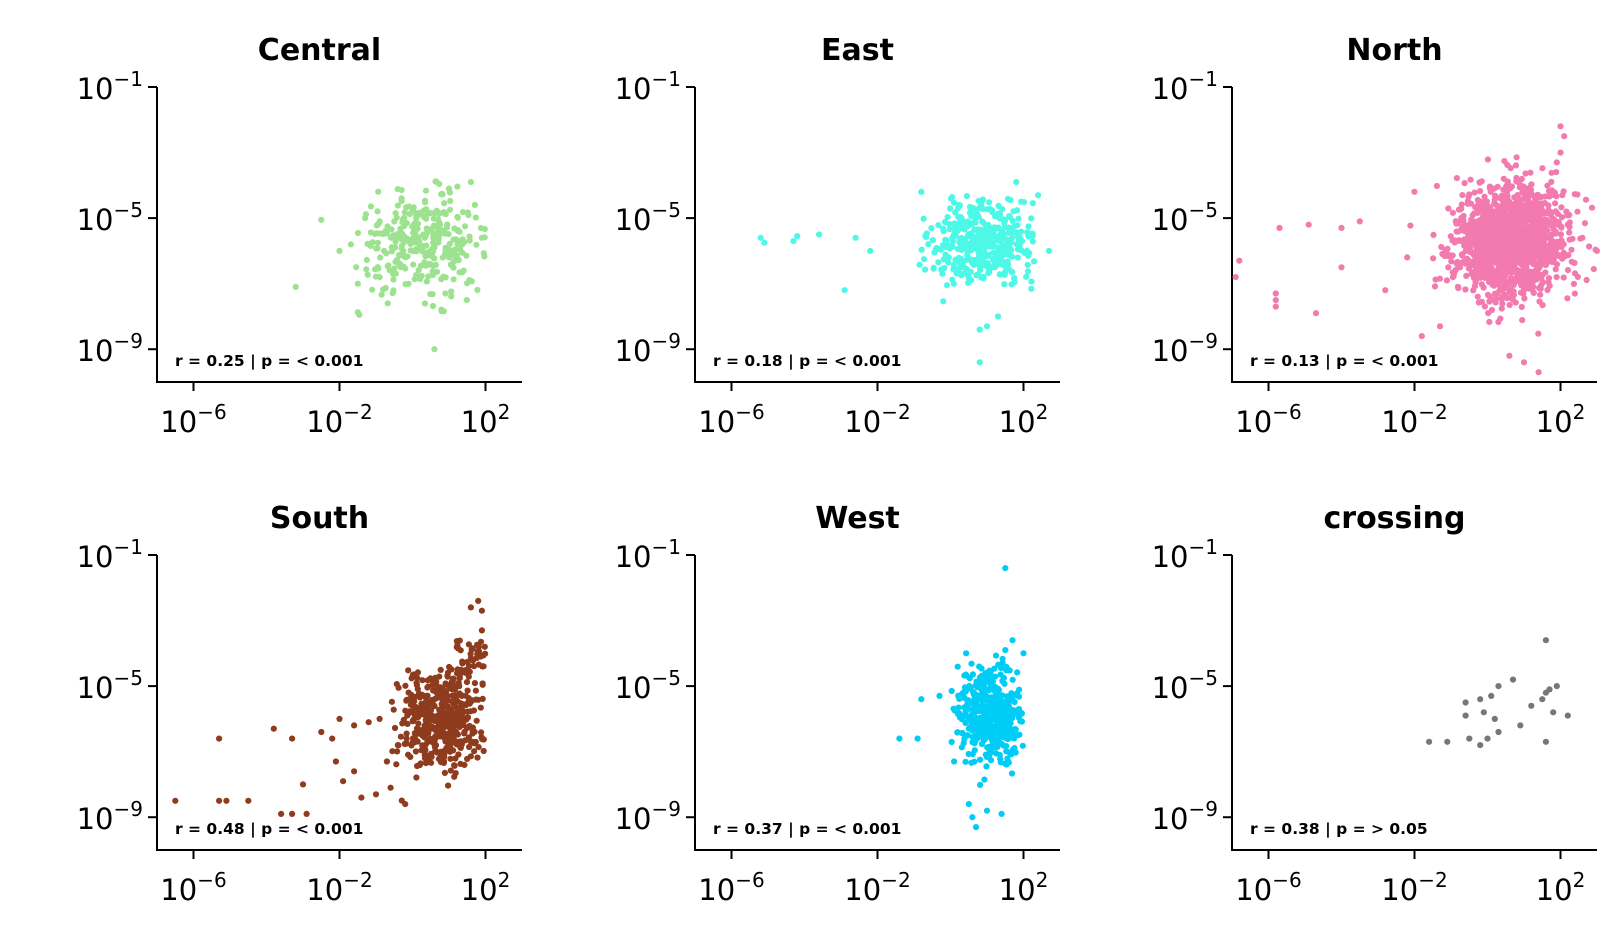  I want to click on panel-title: West, so click(857, 518).